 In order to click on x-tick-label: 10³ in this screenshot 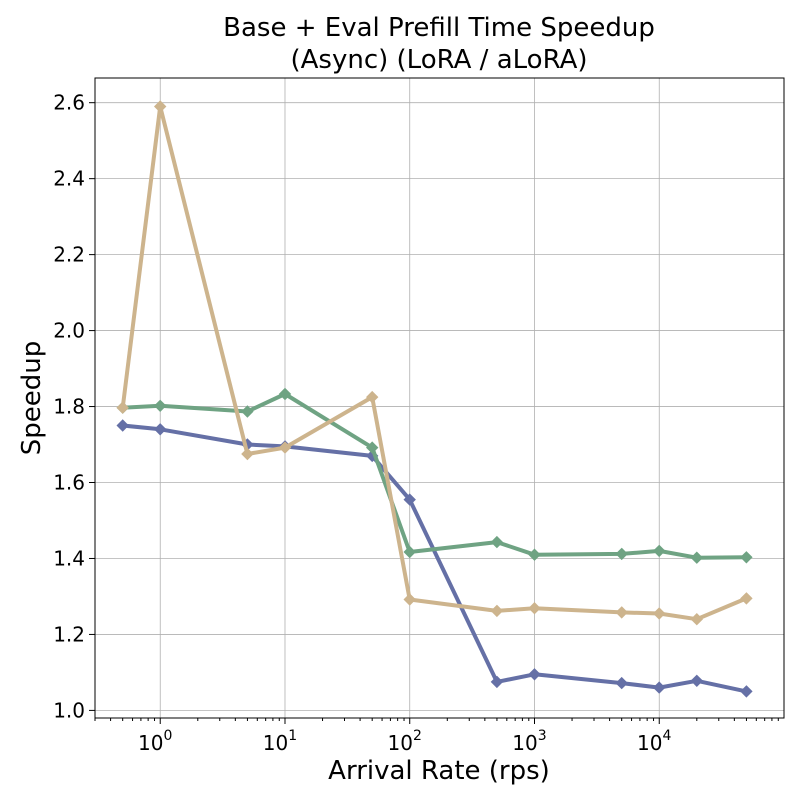, I will do `click(529, 741)`.